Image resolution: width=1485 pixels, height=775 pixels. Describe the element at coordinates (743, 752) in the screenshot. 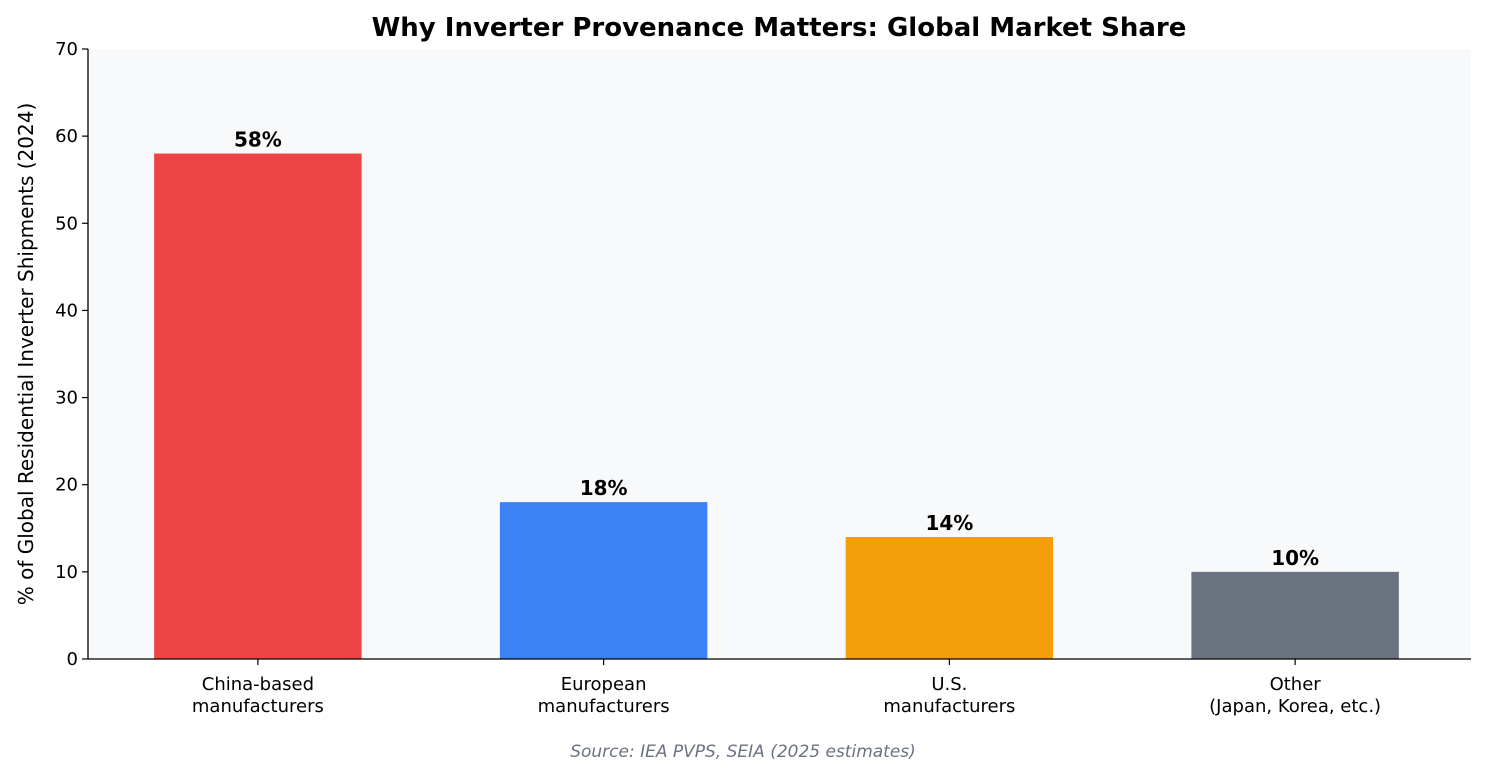

I see `source-note: Source: IEA PVPS, SEIA (2025 estimates)` at that location.